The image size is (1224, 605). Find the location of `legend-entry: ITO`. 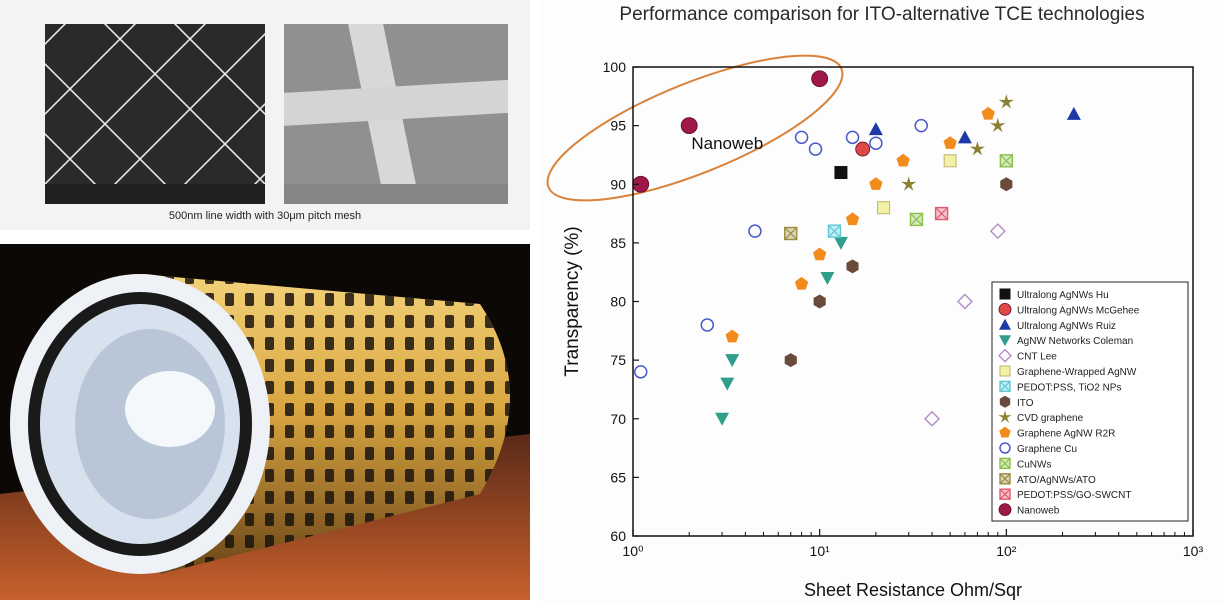

legend-entry: ITO is located at coordinates (1025, 403).